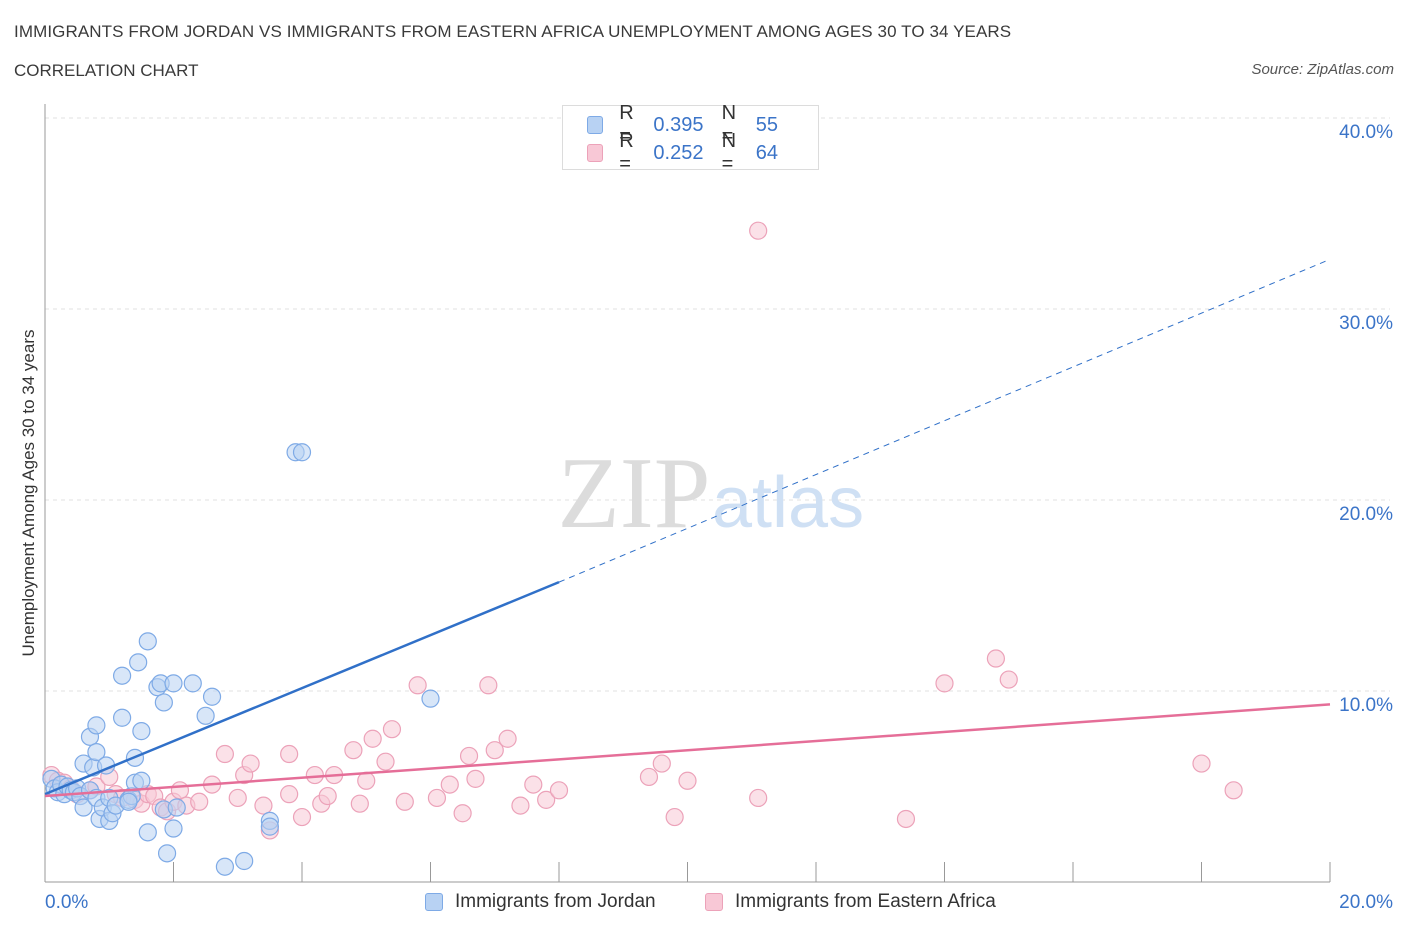 Image resolution: width=1406 pixels, height=930 pixels. I want to click on y-tick-label: 20.0%, so click(1366, 514).